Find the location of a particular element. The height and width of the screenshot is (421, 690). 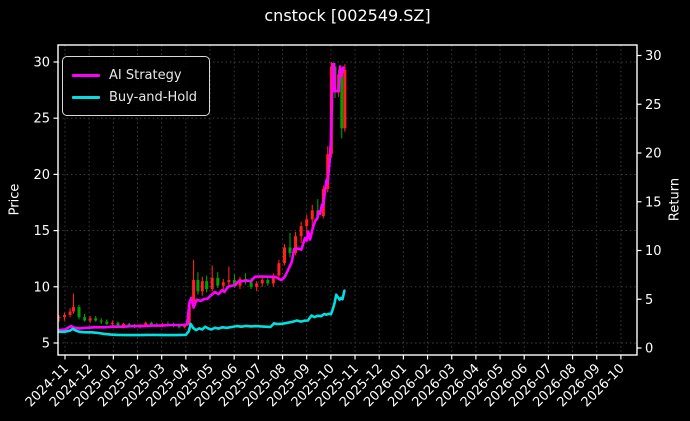

chart-title: cnstock [002549.SZ] is located at coordinates (347, 15).